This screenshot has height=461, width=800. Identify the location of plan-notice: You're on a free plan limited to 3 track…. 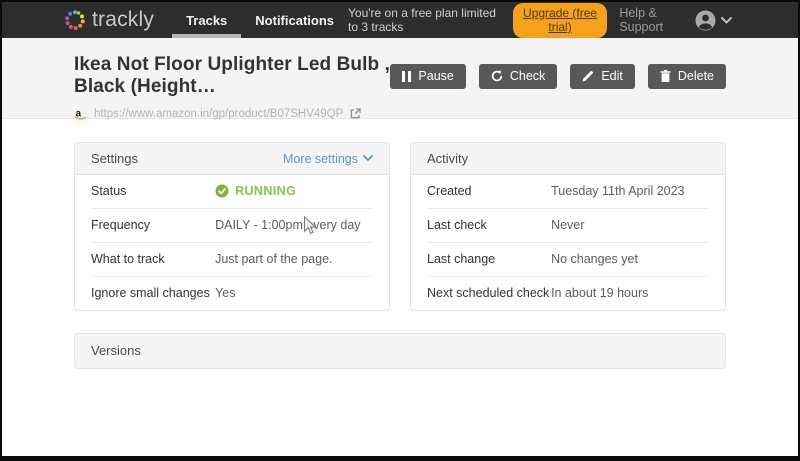
(422, 20).